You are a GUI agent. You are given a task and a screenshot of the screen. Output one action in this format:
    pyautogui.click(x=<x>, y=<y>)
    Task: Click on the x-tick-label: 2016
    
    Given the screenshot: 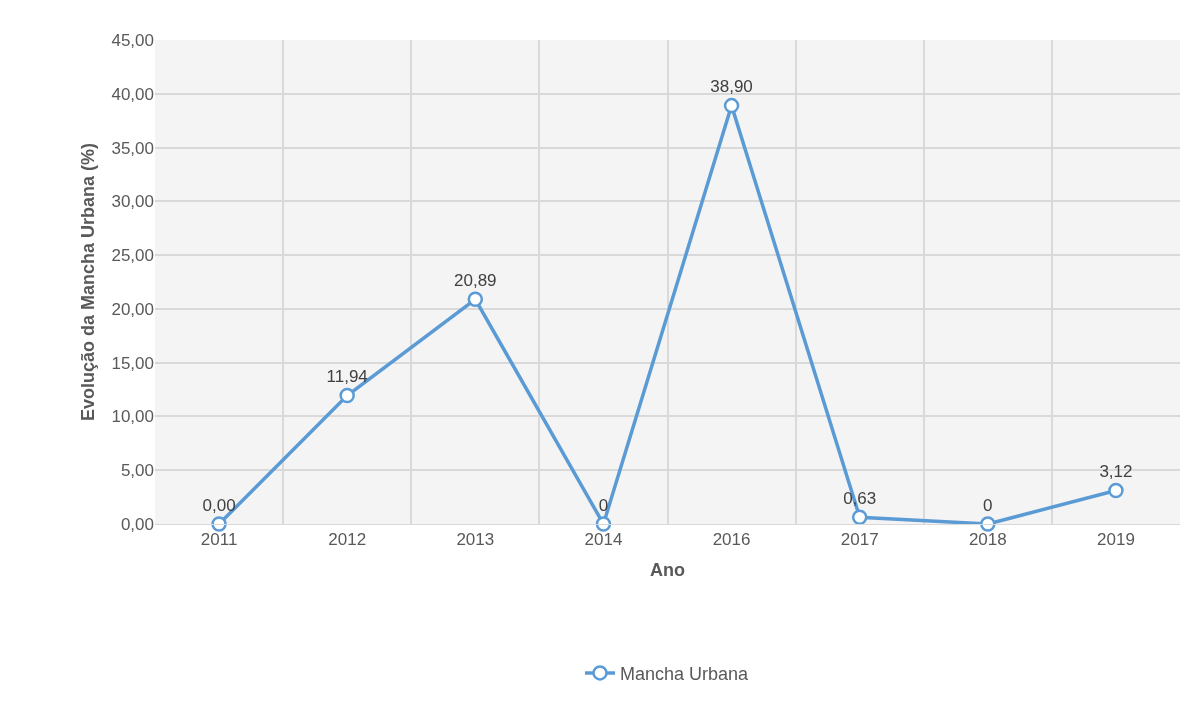 What is the action you would take?
    pyautogui.click(x=731, y=540)
    